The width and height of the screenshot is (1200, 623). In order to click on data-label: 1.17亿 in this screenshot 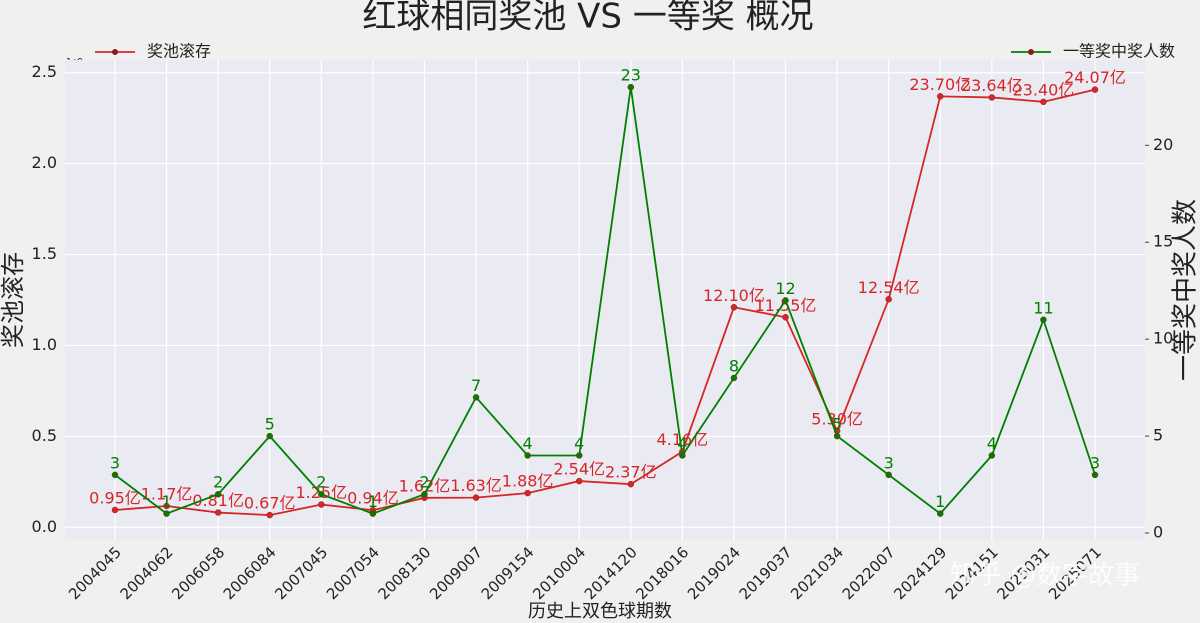, I will do `click(167, 494)`.